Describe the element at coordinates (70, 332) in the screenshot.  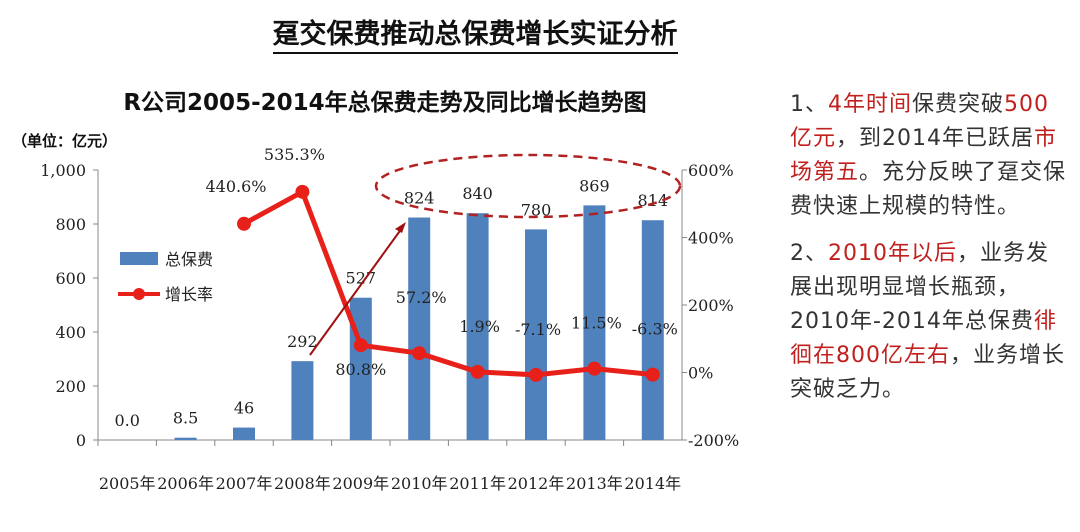
I see `left-tick-label: 400` at that location.